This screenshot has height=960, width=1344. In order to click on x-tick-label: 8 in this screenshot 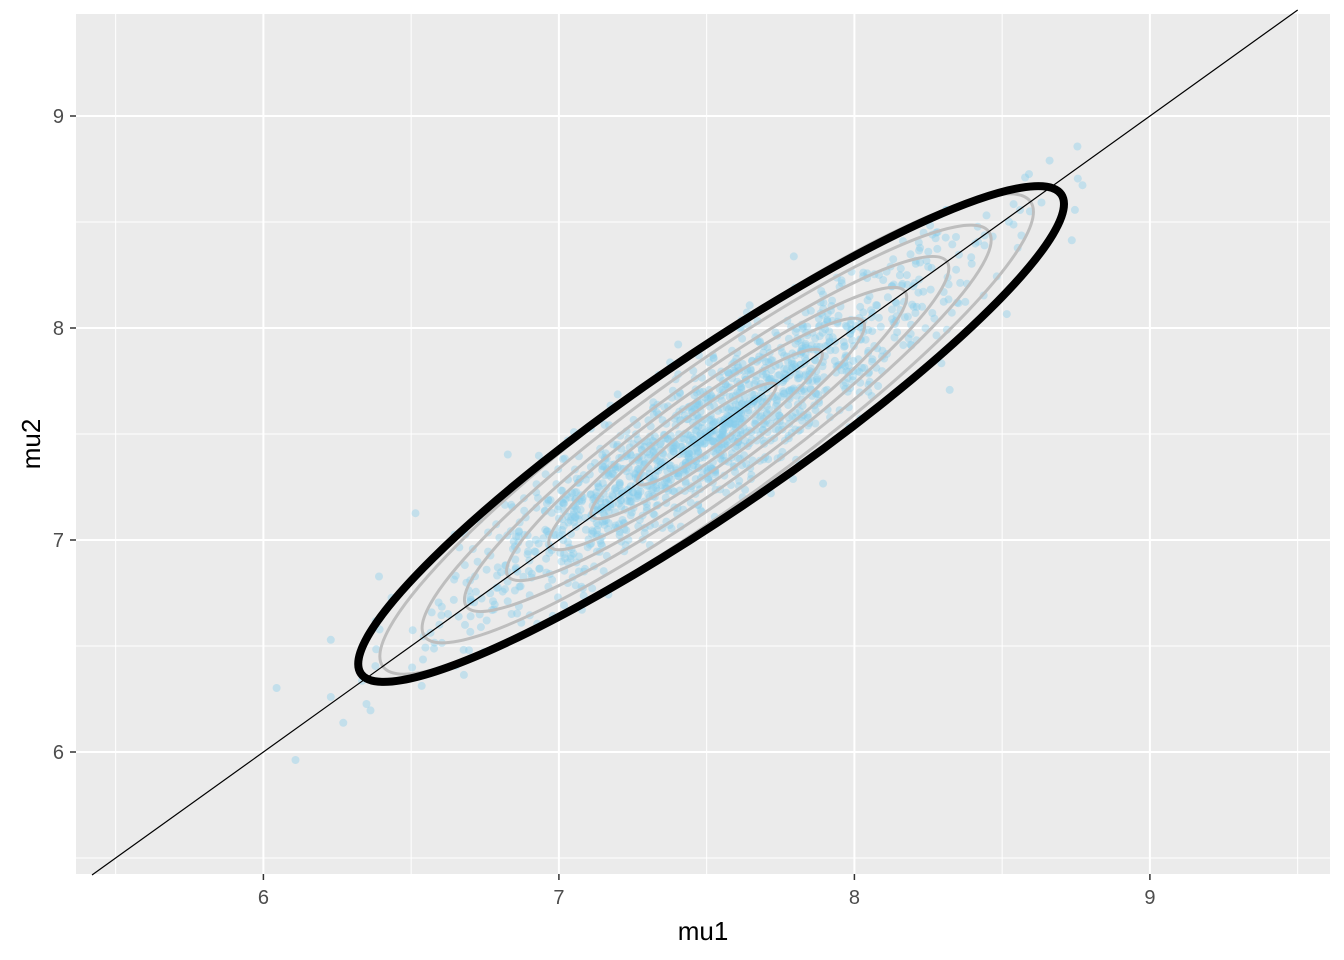, I will do `click(854, 898)`.